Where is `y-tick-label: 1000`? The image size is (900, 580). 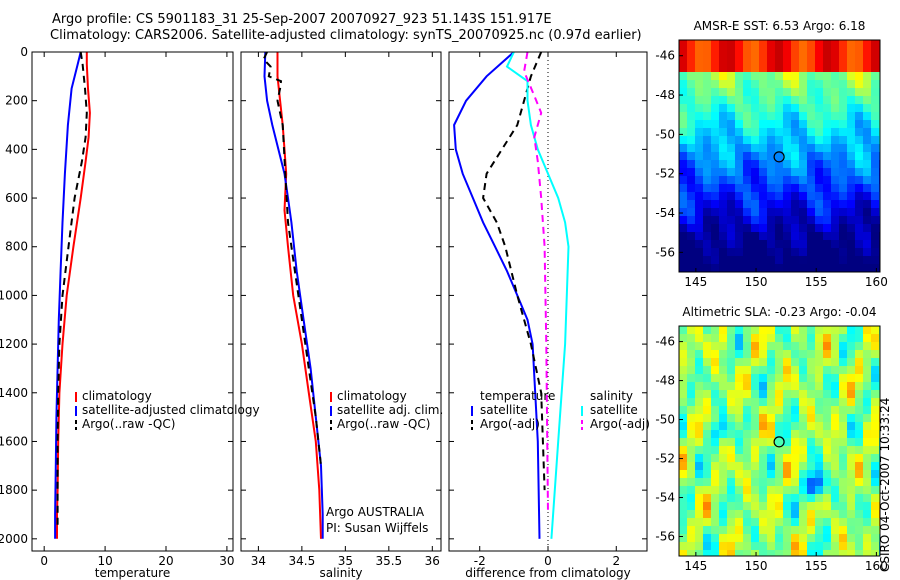
y-tick-label: 1000 is located at coordinates (14, 295).